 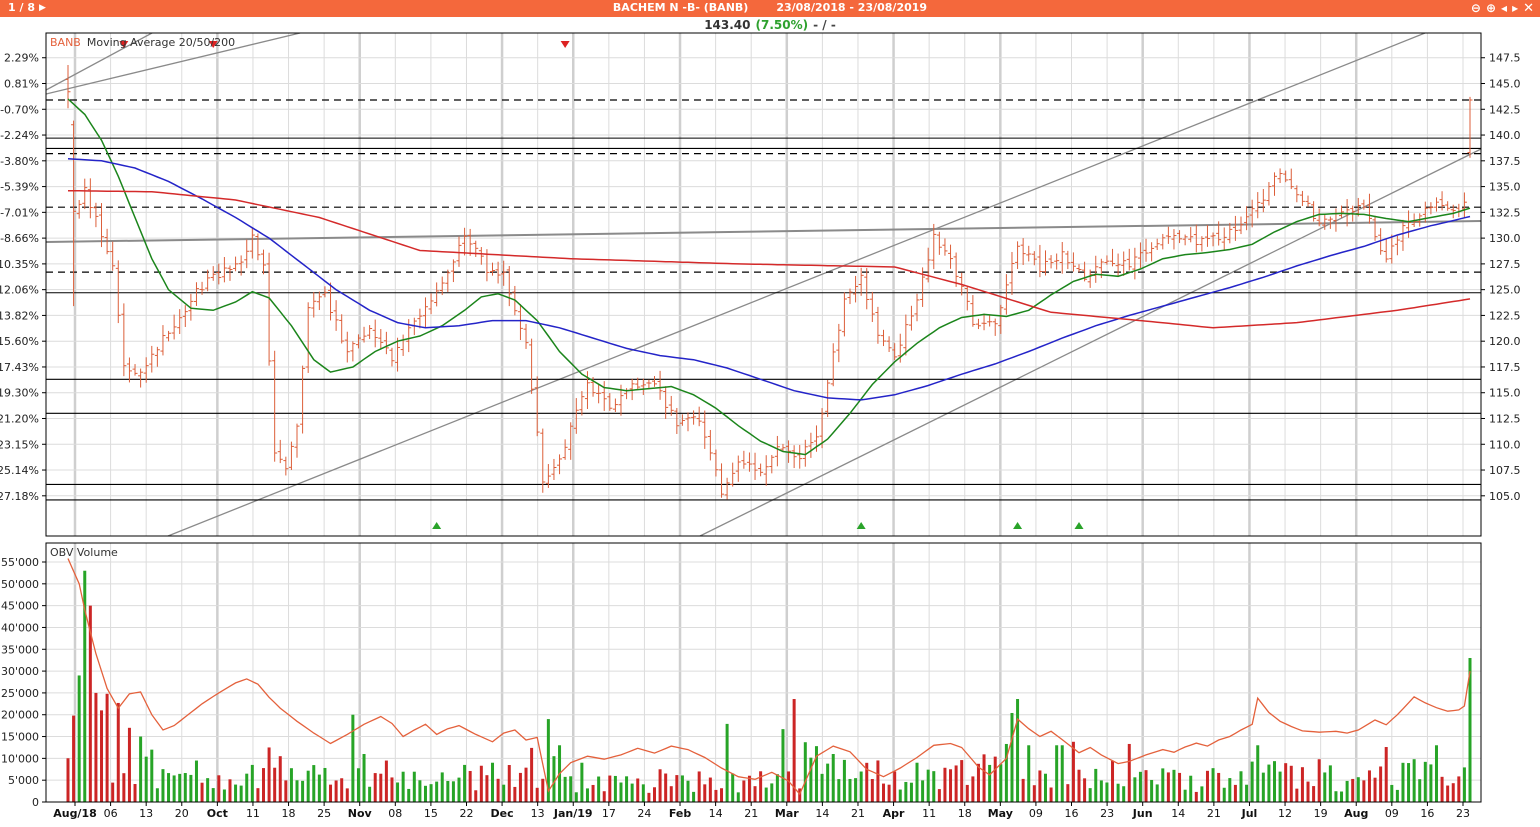 What do you see at coordinates (1515, 8) in the screenshot?
I see `scroll-right-icon: ▸` at bounding box center [1515, 8].